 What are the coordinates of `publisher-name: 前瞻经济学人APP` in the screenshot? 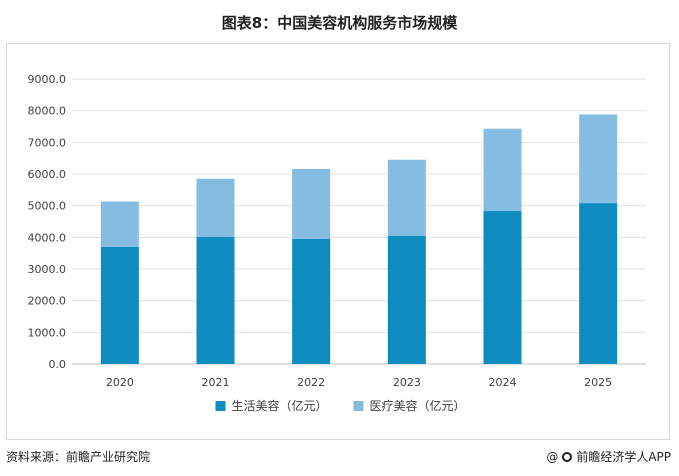 It's located at (623, 457).